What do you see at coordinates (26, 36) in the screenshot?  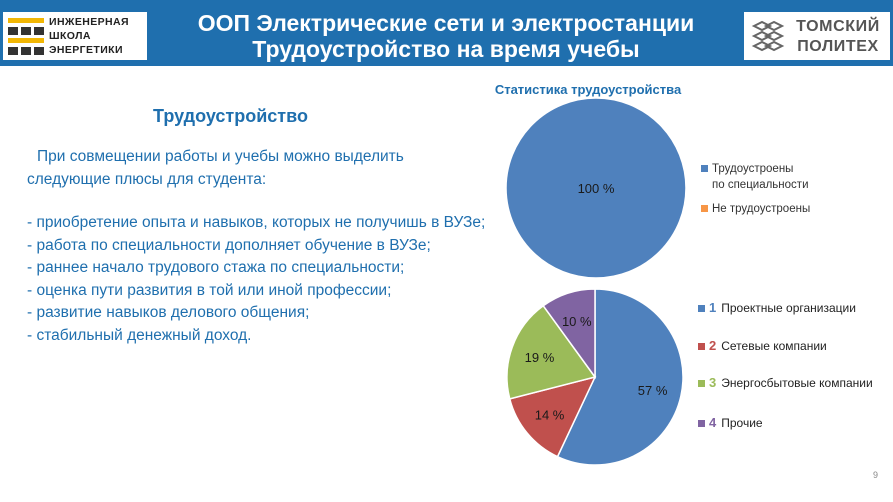 I see `school-emblem-icon` at bounding box center [26, 36].